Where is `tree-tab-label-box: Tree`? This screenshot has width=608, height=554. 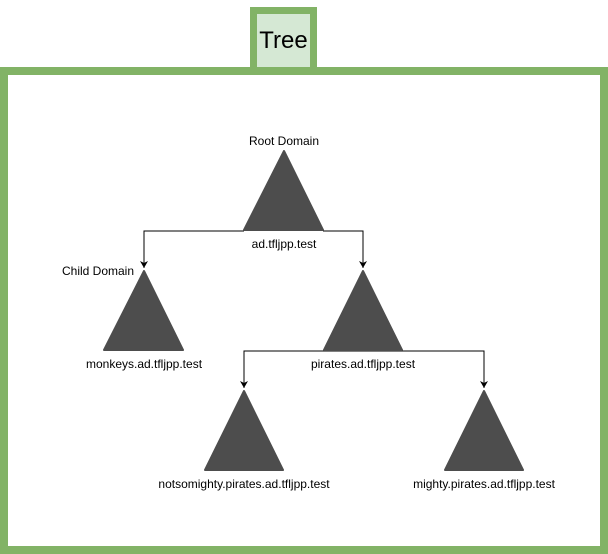 tree-tab-label-box: Tree is located at coordinates (283, 40).